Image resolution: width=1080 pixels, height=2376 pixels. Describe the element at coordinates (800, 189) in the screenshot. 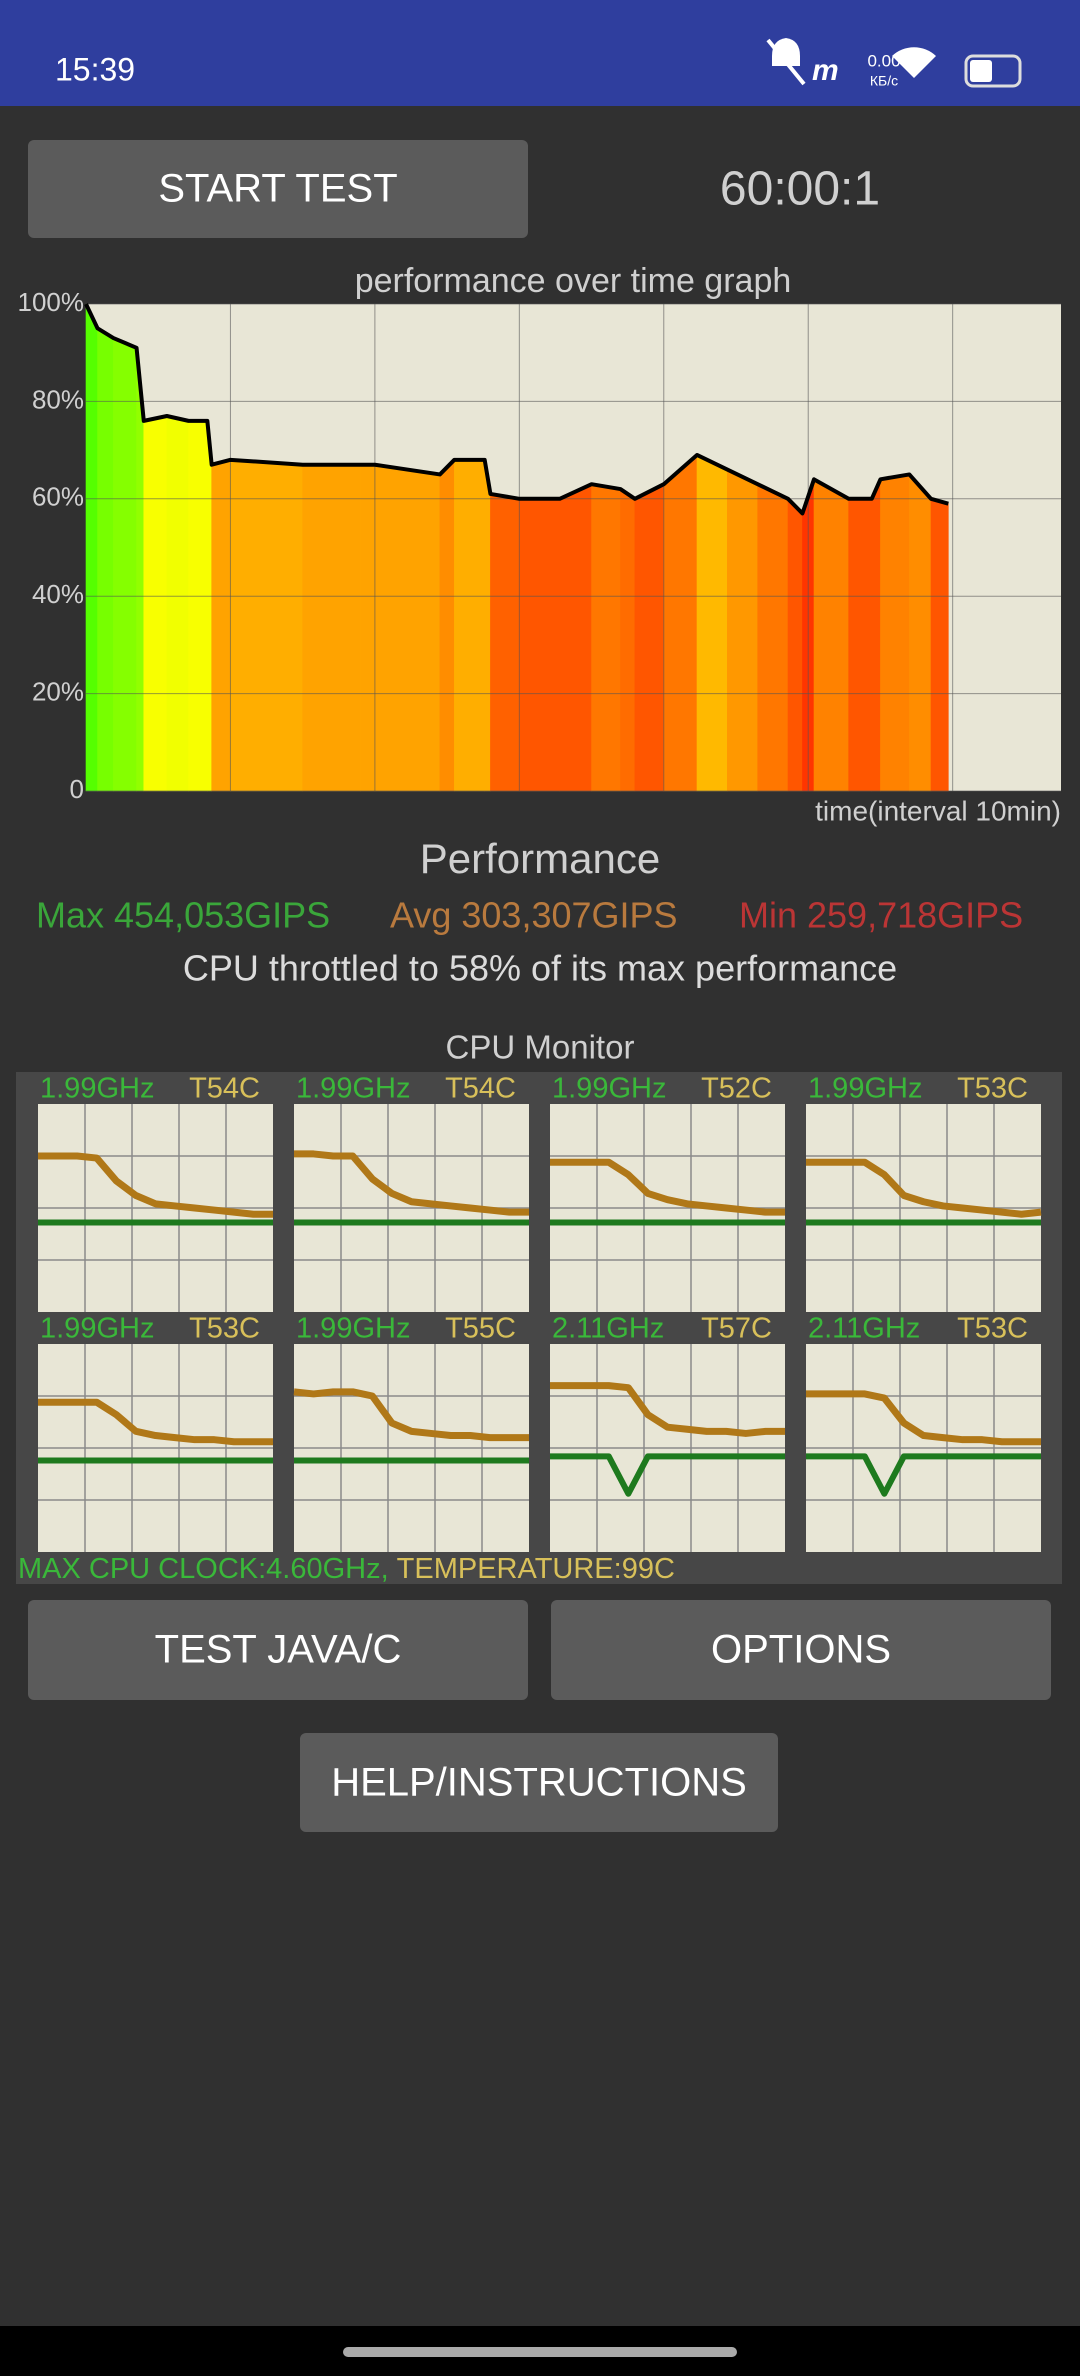

I see `timer: 60:00:1` at that location.